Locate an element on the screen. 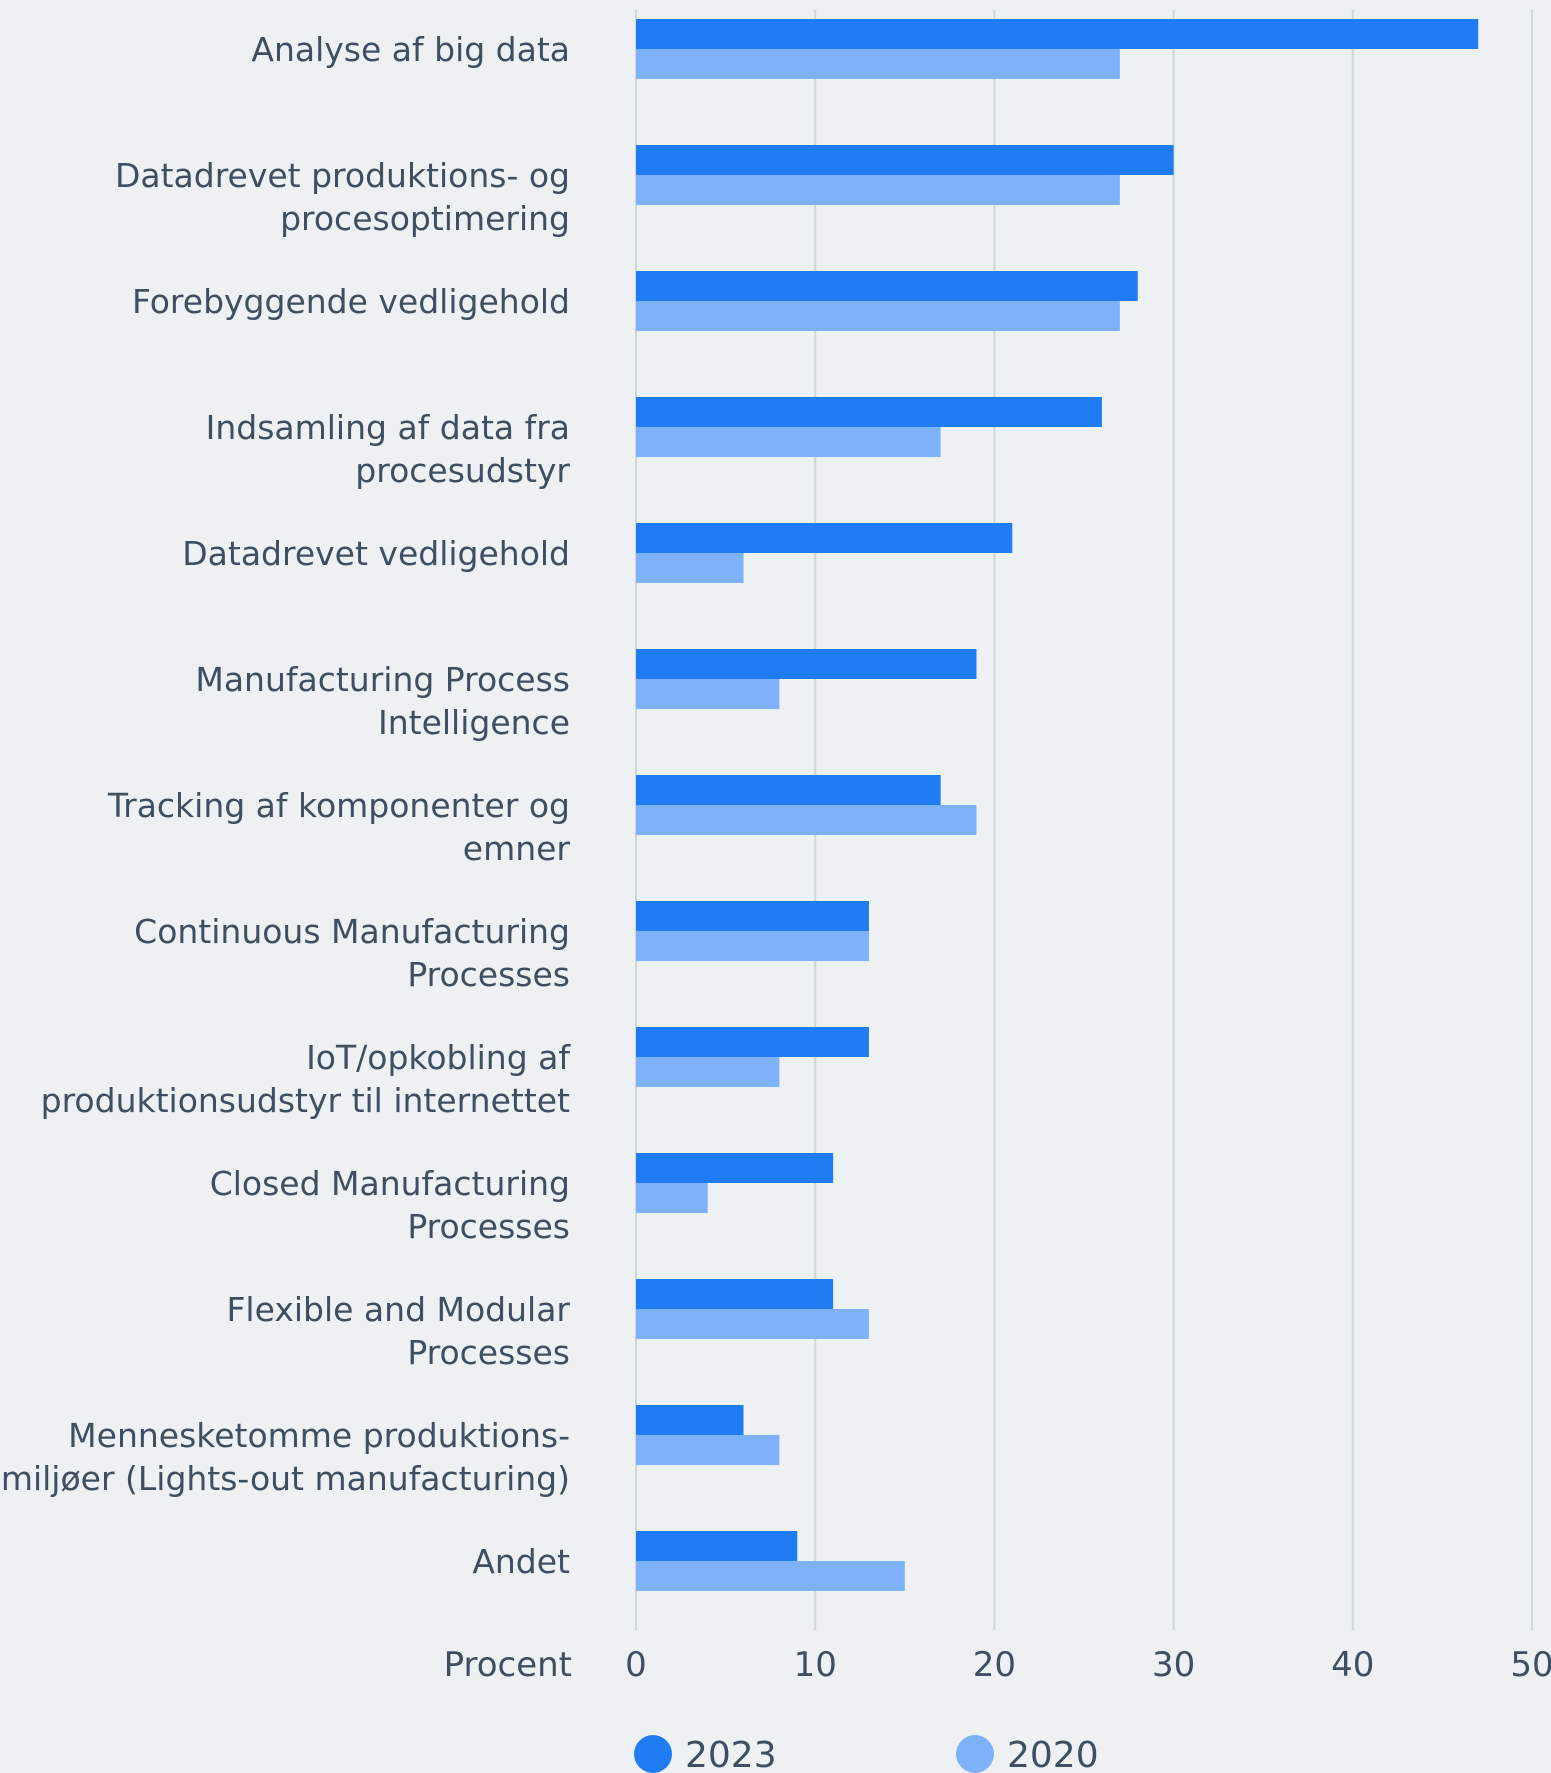 This screenshot has height=1773, width=1551. category-label-line: Closed Manufacturing is located at coordinates (390, 1183).